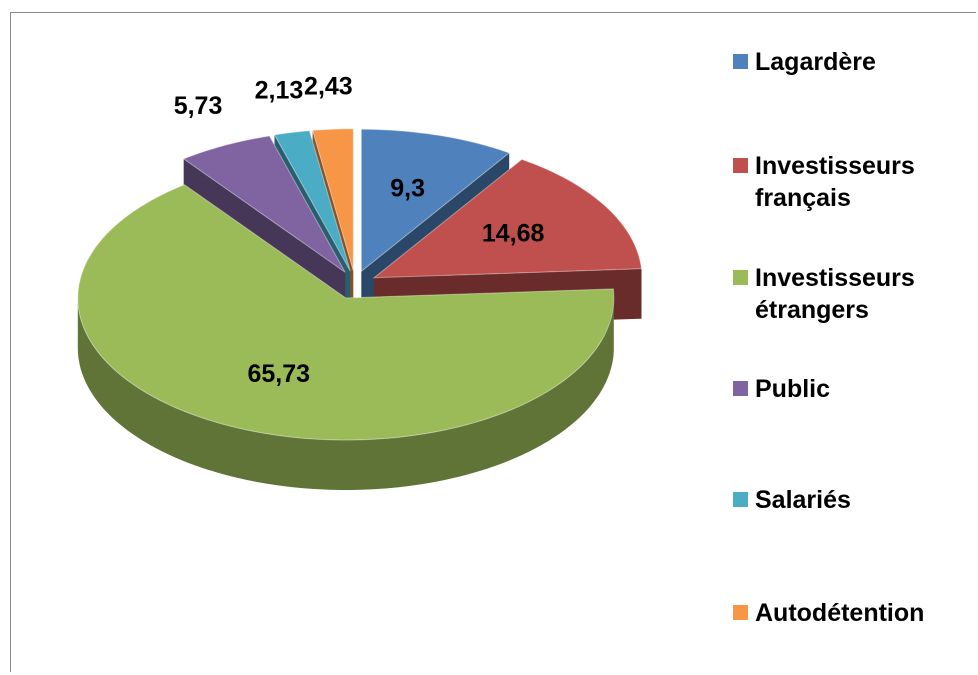 The height and width of the screenshot is (675, 978). I want to click on data-label: 65,73, so click(279, 374).